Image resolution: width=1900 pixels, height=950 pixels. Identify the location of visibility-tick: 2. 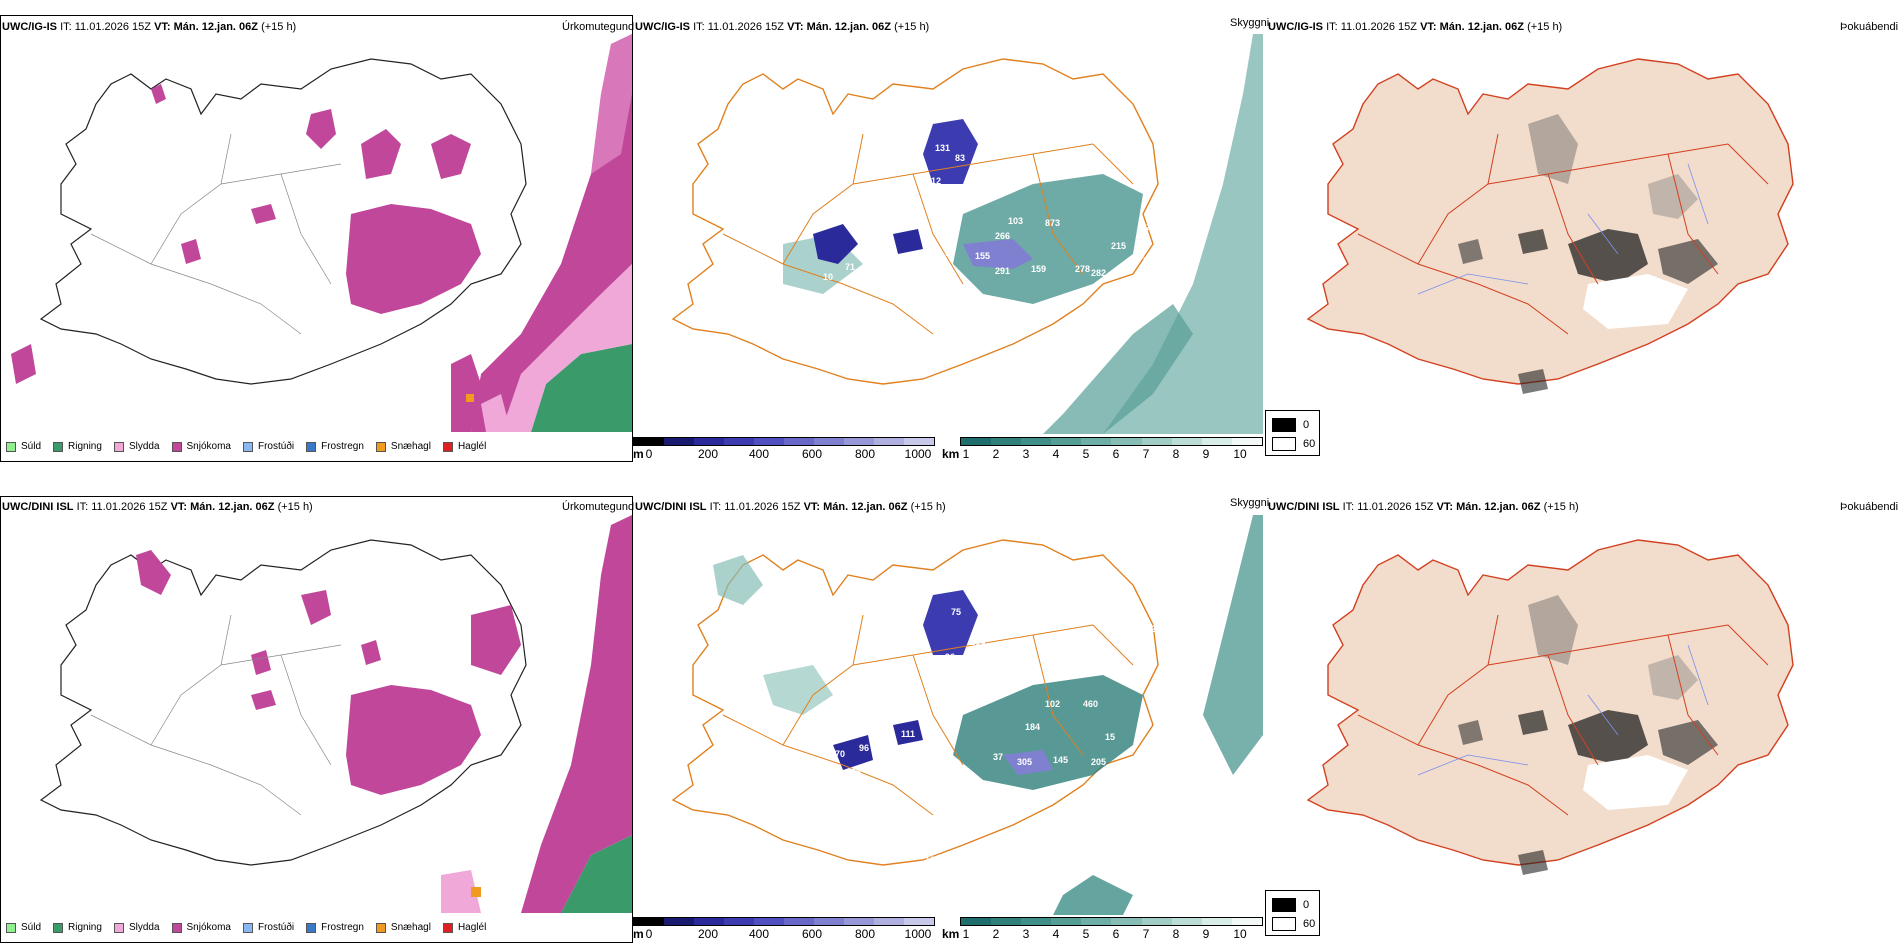
(996, 934).